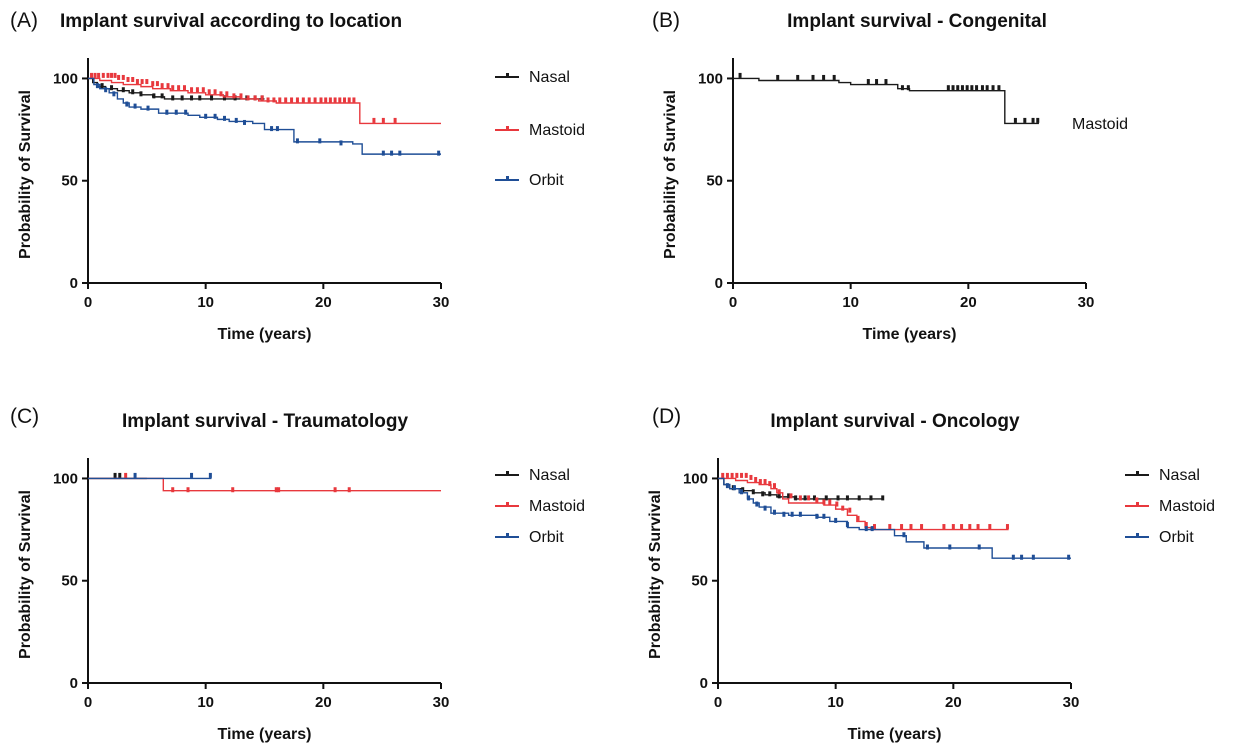  I want to click on legend-marker-mastoid, so click(507, 504).